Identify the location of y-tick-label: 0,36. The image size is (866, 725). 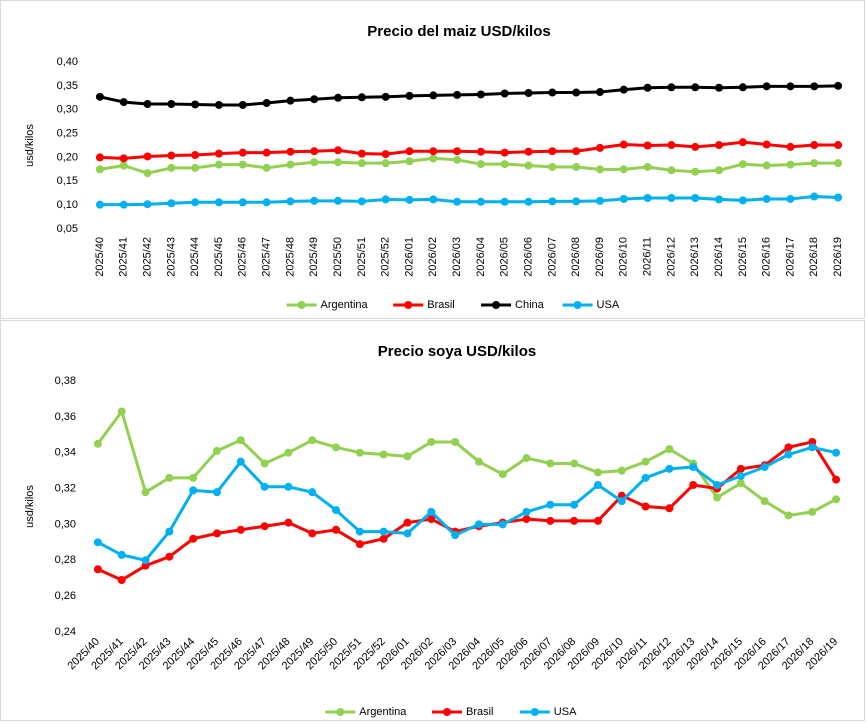
(65, 417).